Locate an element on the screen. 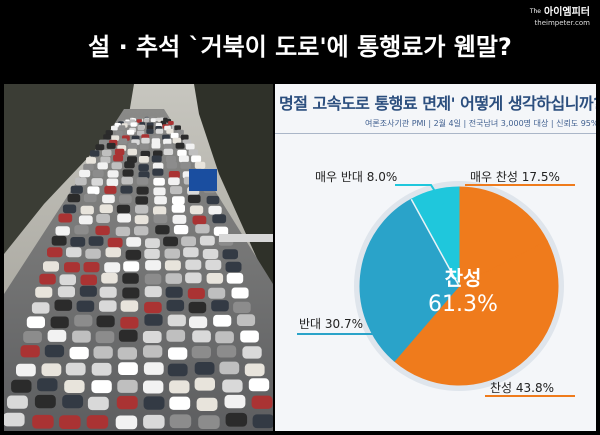  road-sign is located at coordinates (203, 180).